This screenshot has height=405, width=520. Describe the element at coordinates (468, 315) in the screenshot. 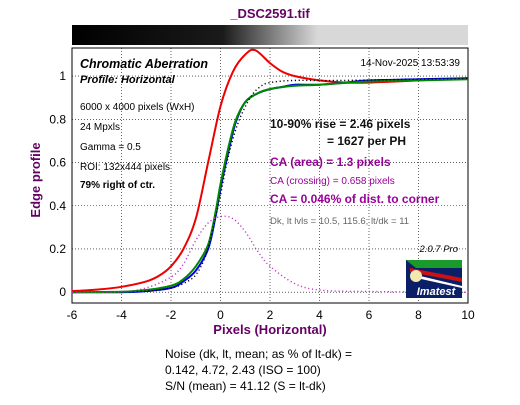

I see `x-tick-label: 10` at that location.